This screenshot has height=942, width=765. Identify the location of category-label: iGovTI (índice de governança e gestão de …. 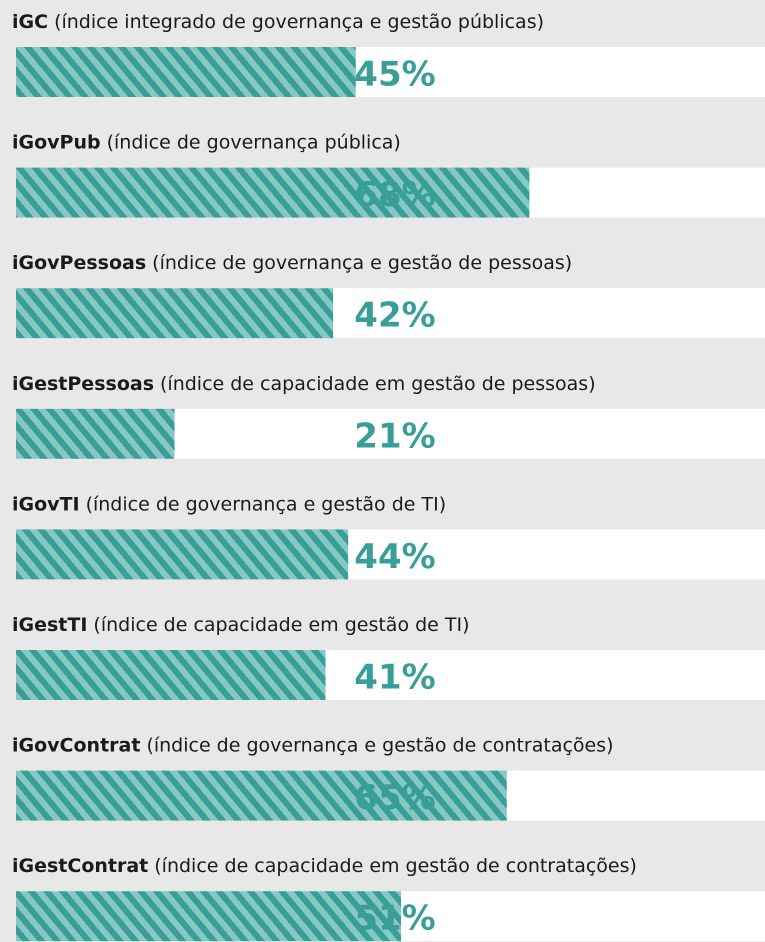
(229, 504).